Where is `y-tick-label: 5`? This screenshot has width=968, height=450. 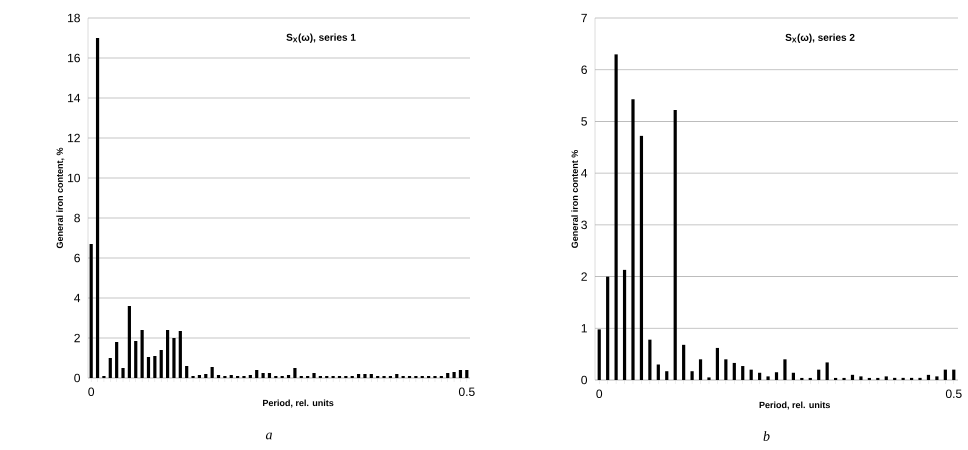 y-tick-label: 5 is located at coordinates (584, 121).